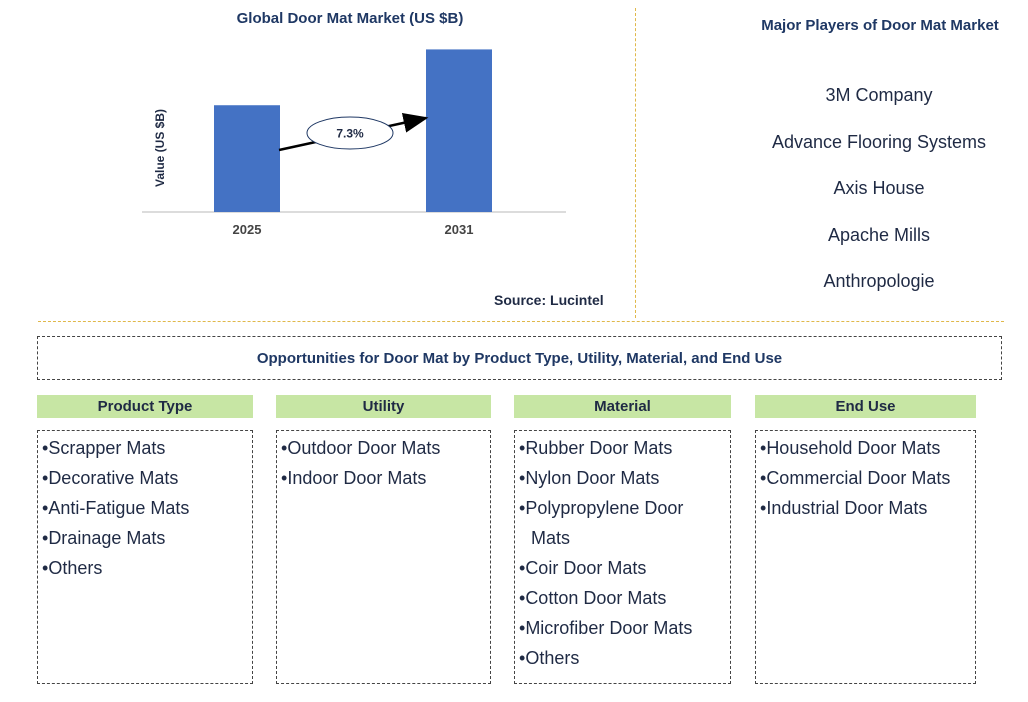 The image size is (1028, 702). Describe the element at coordinates (383, 557) in the screenshot. I see `column-list-box: Outdoor Door Mats Indoor Door Mats` at that location.